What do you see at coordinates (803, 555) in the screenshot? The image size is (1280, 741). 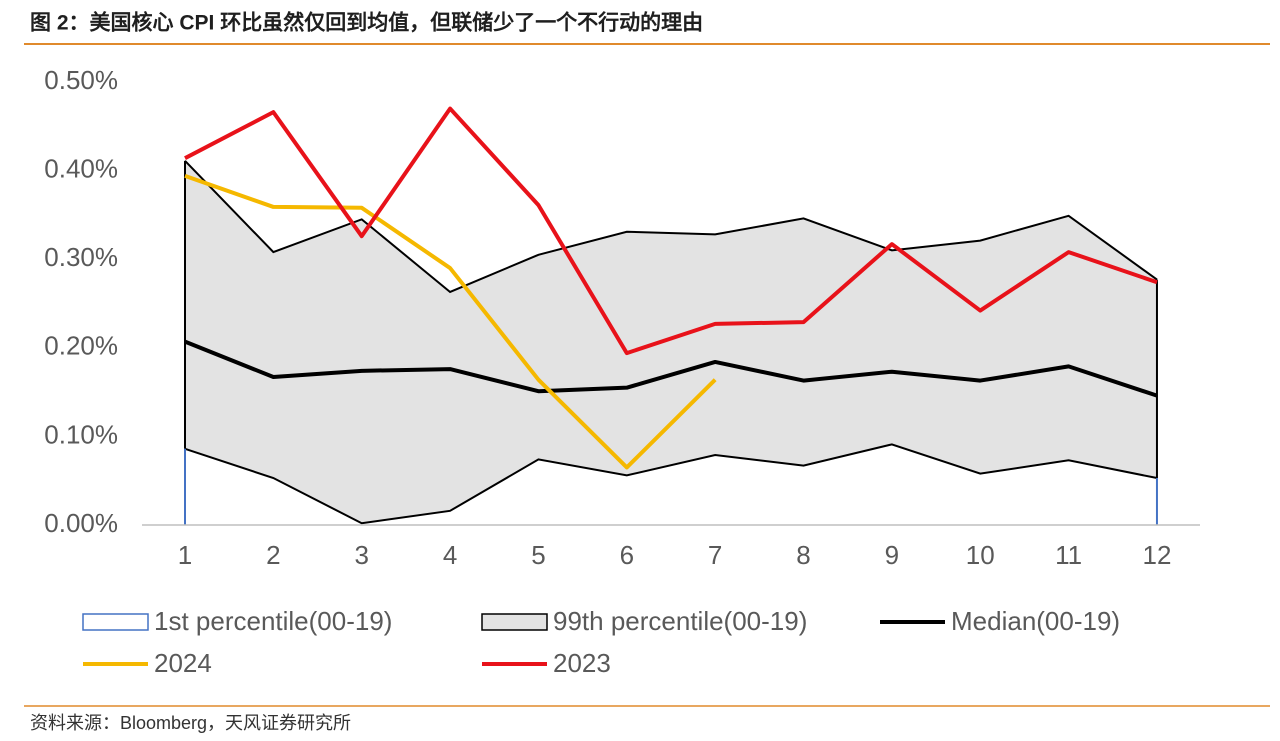 I see `x-tick-label: 8` at bounding box center [803, 555].